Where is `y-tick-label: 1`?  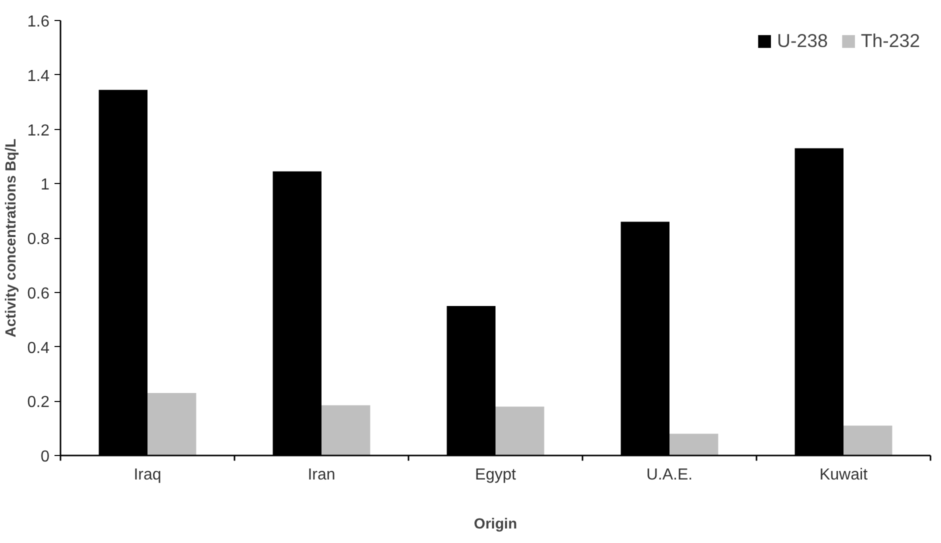 y-tick-label: 1 is located at coordinates (45, 185).